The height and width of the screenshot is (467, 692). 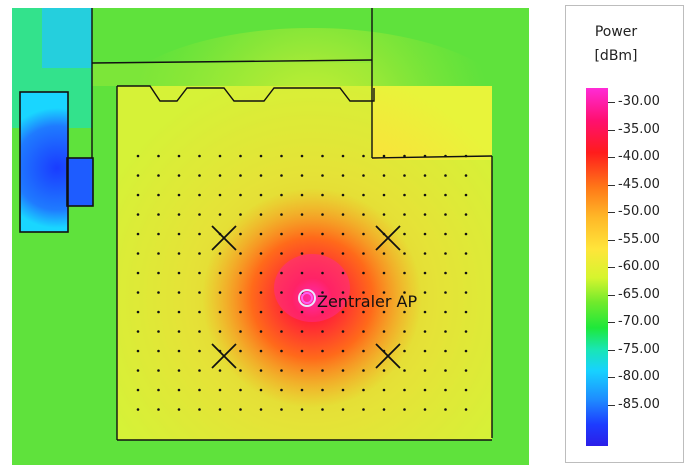 What do you see at coordinates (80, 182) in the screenshot?
I see `blue-room-annex-wall` at bounding box center [80, 182].